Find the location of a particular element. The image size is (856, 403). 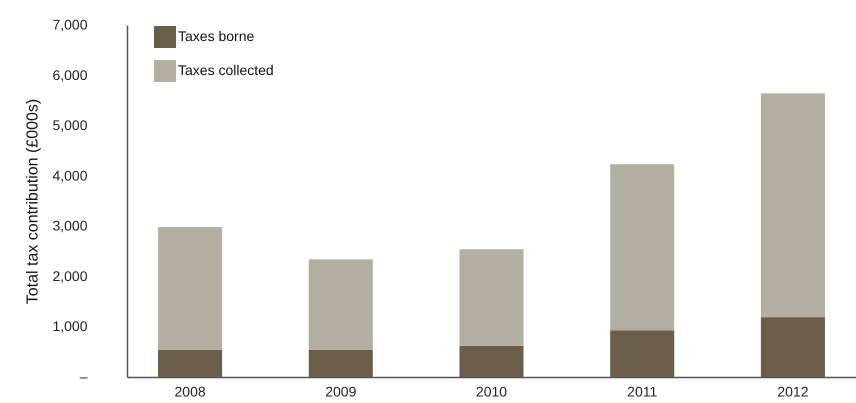

y-tick-label: 5,000 is located at coordinates (70, 125).